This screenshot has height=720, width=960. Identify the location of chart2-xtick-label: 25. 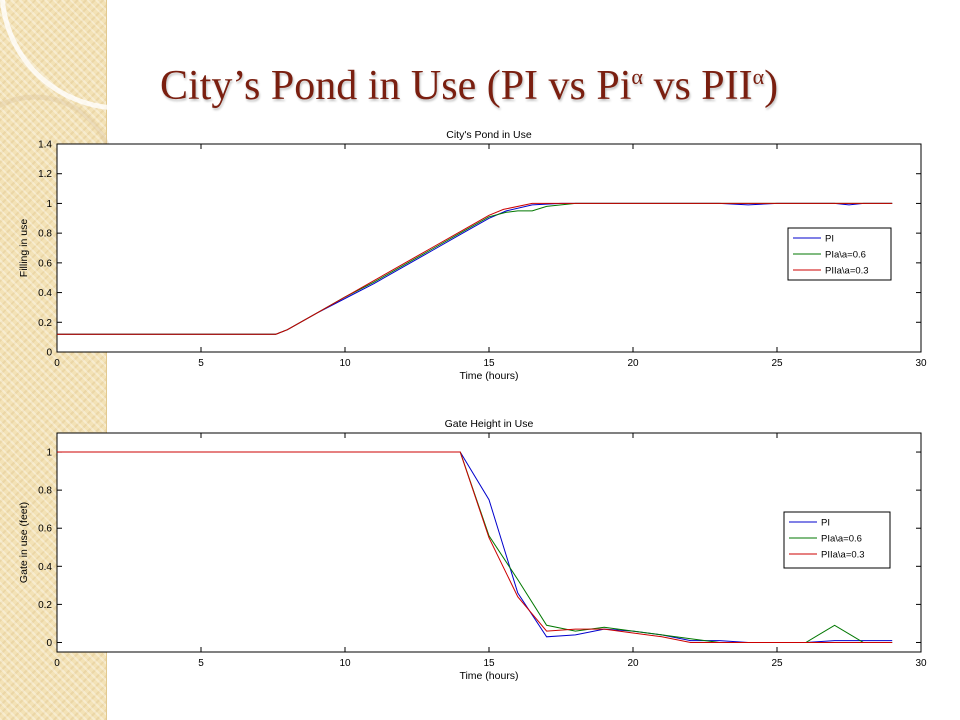
(777, 663).